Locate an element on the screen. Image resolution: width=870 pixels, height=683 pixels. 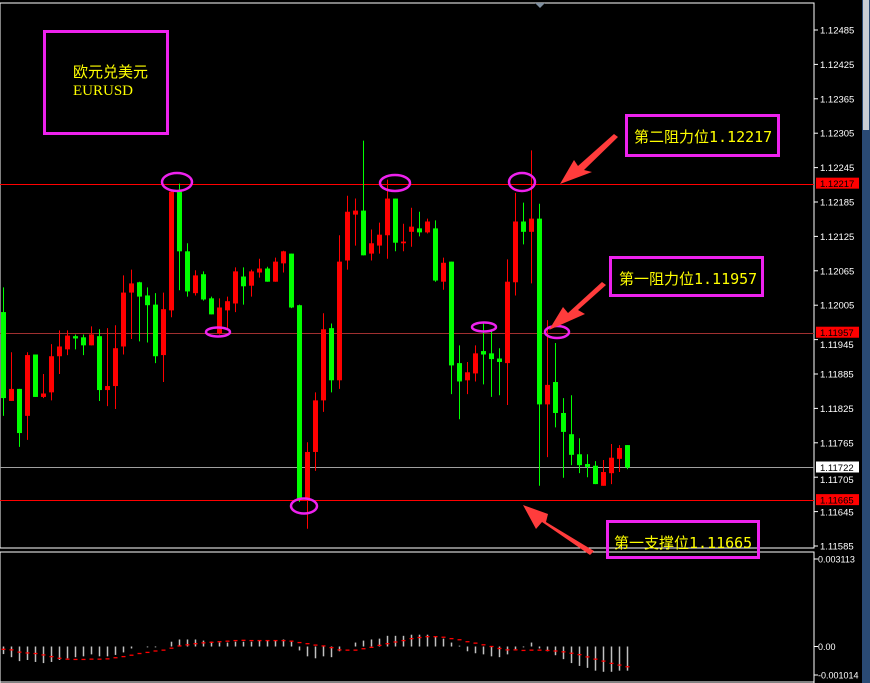
y-tick-label: 1.11945 is located at coordinates (837, 345).